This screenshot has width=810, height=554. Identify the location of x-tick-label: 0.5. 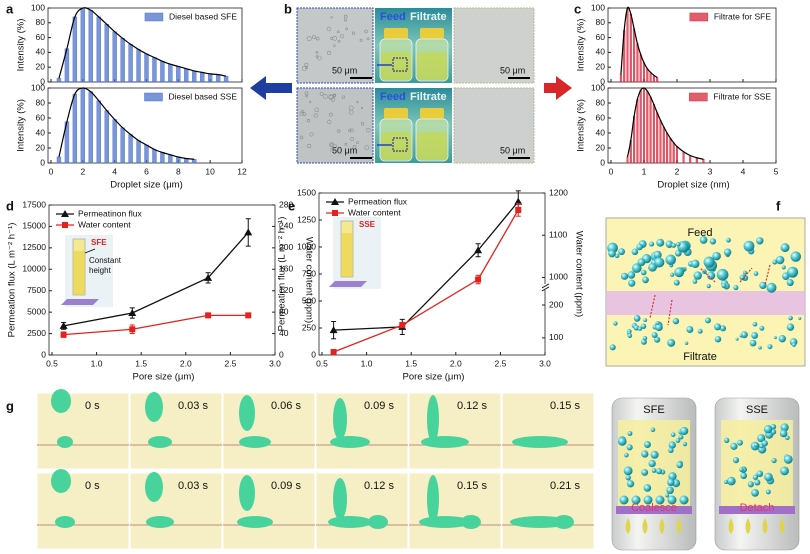
(52, 363).